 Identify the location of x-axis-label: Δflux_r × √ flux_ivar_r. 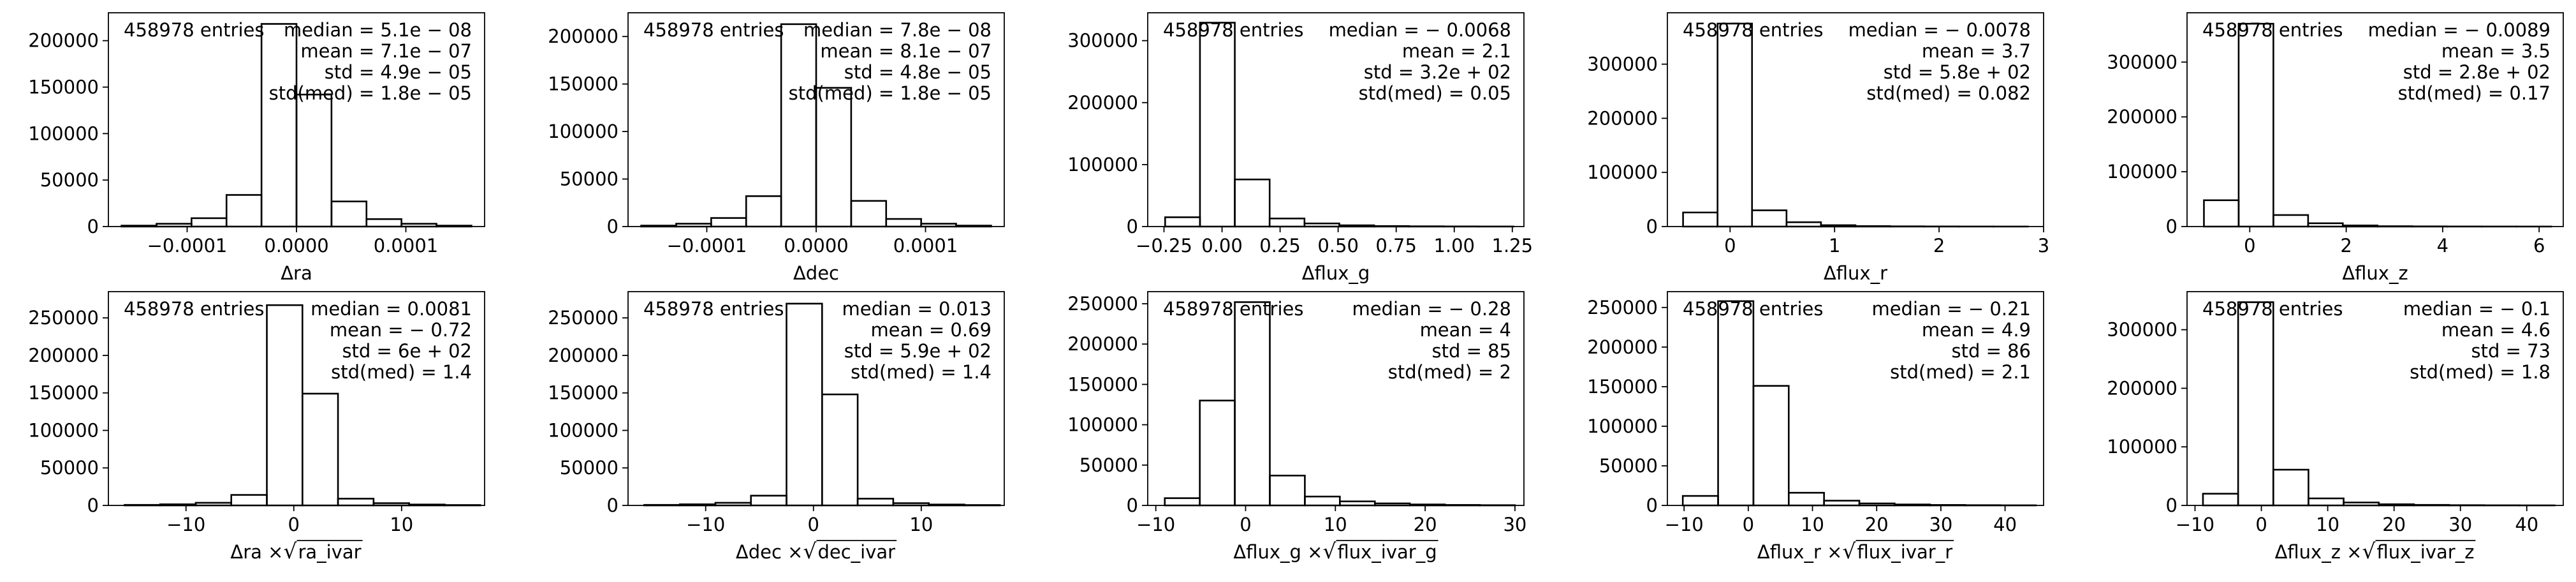
(1855, 551).